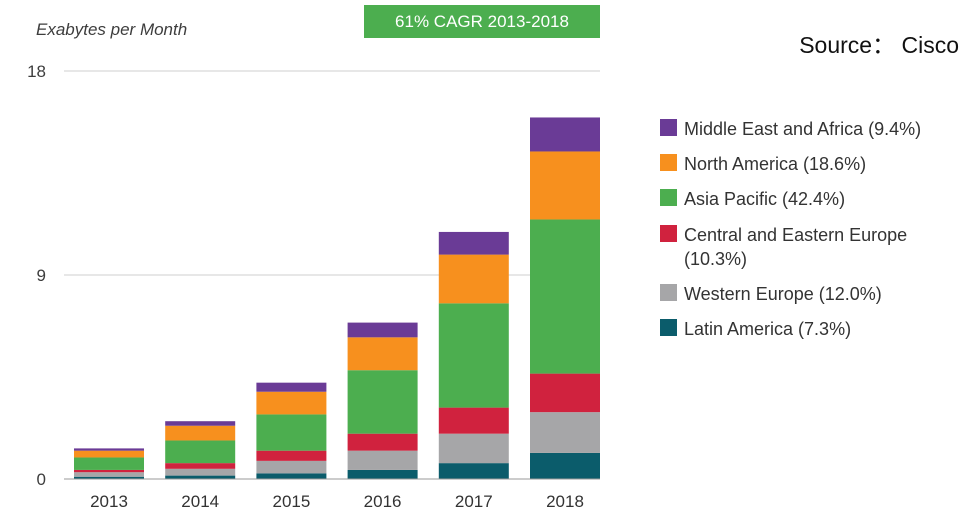 The height and width of the screenshot is (520, 969). I want to click on bar-2017-western-europe, so click(473, 448).